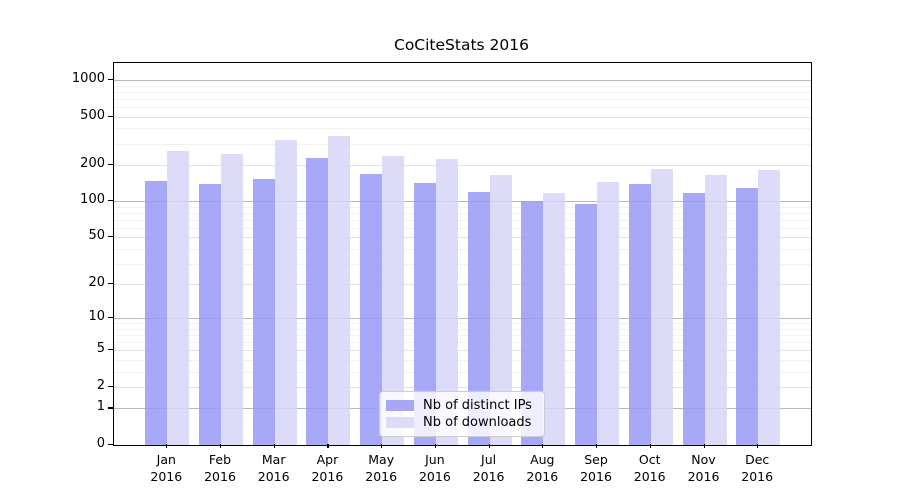 This screenshot has height=500, width=900. I want to click on x-tick-label: Jun 2016, so click(434, 468).